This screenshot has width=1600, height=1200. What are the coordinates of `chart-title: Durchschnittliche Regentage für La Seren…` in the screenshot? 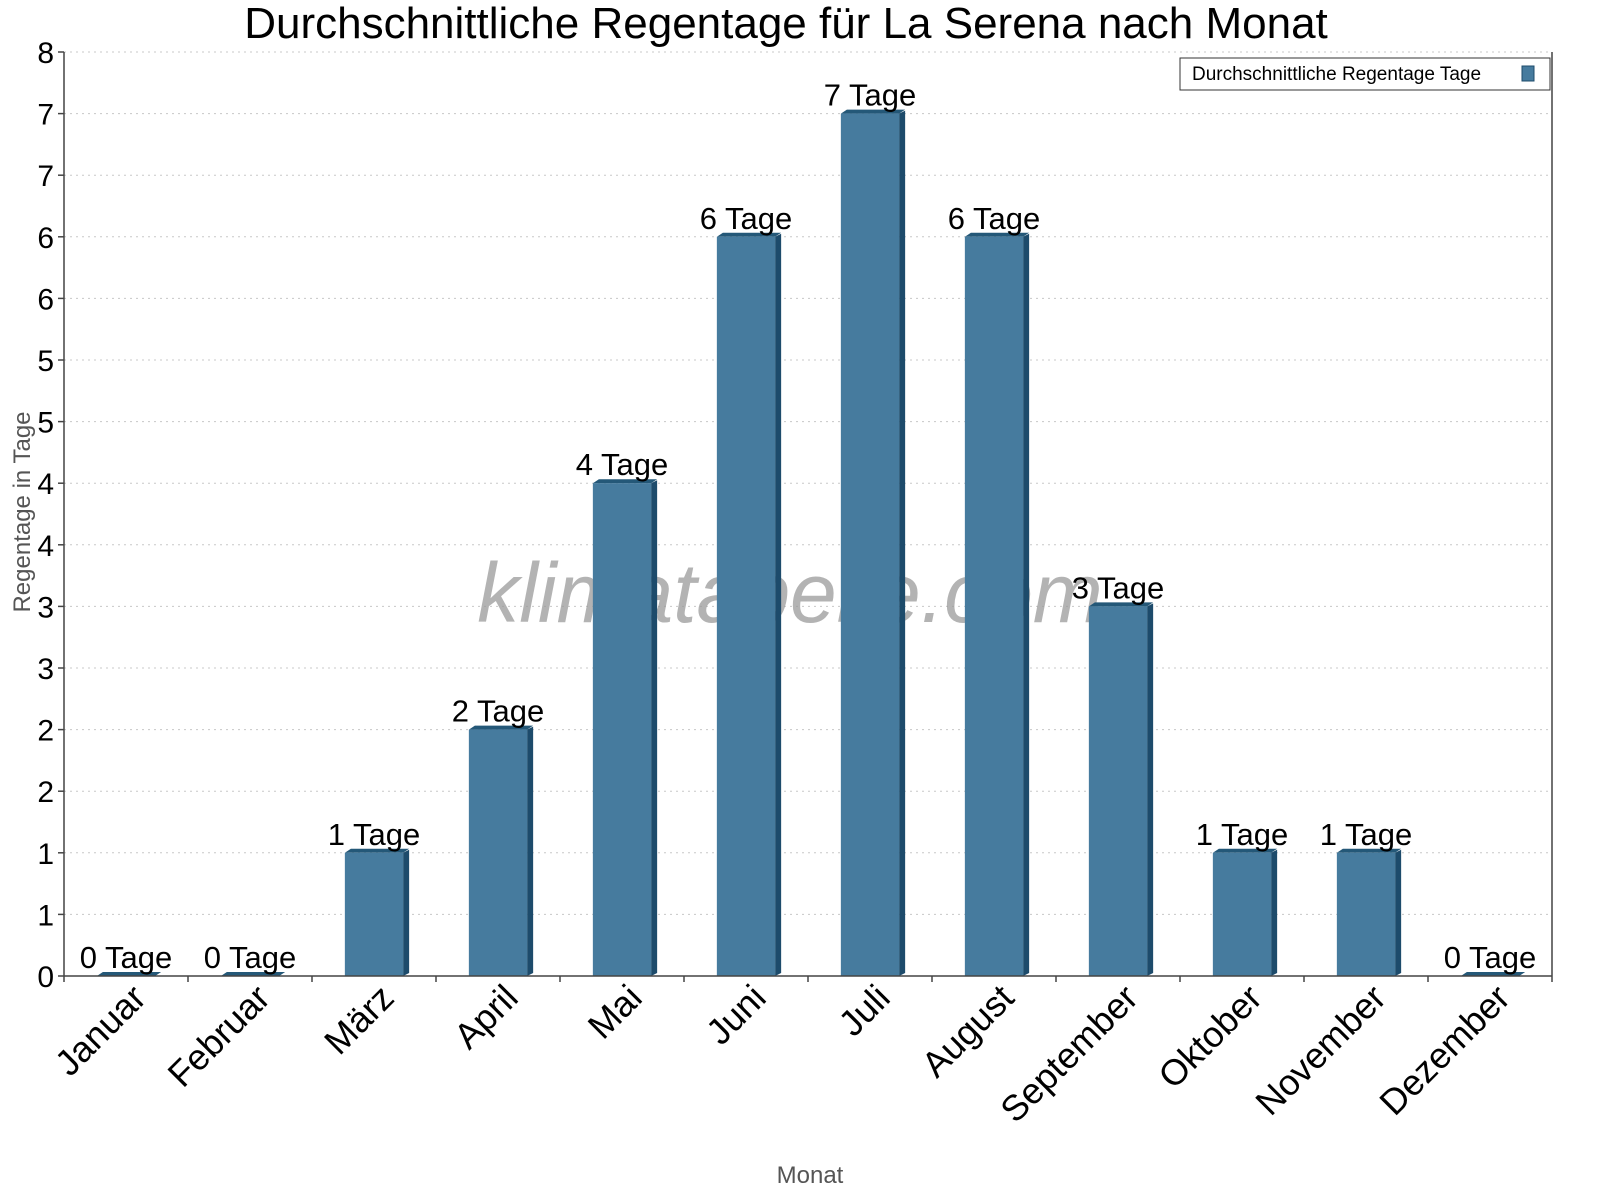 It's located at (786, 24).